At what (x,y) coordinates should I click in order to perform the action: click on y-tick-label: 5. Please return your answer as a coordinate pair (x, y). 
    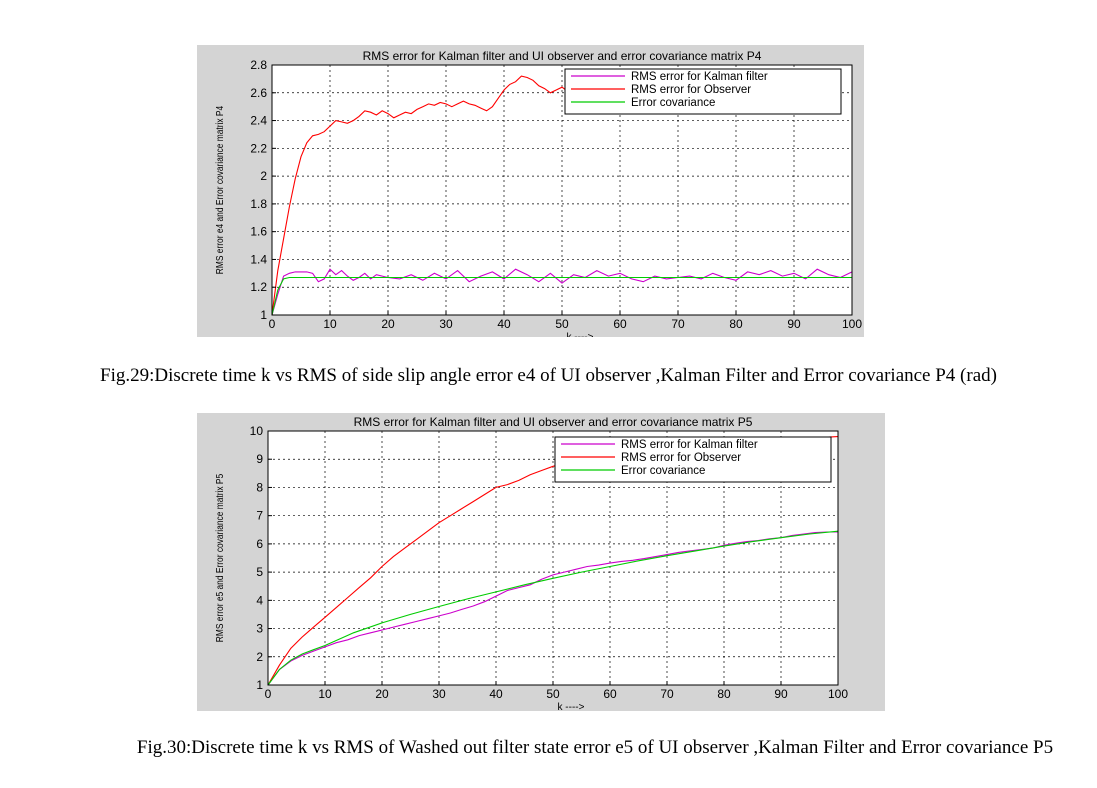
    Looking at the image, I should click on (259, 572).